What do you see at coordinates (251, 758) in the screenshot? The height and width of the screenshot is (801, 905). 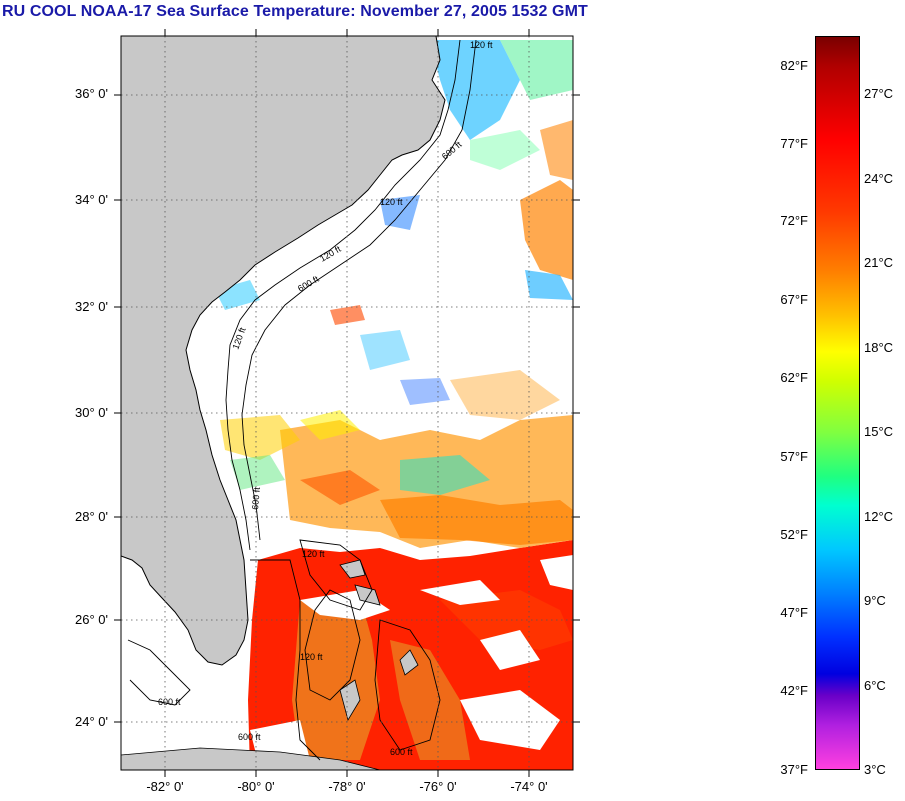 I see `cuba-coast` at bounding box center [251, 758].